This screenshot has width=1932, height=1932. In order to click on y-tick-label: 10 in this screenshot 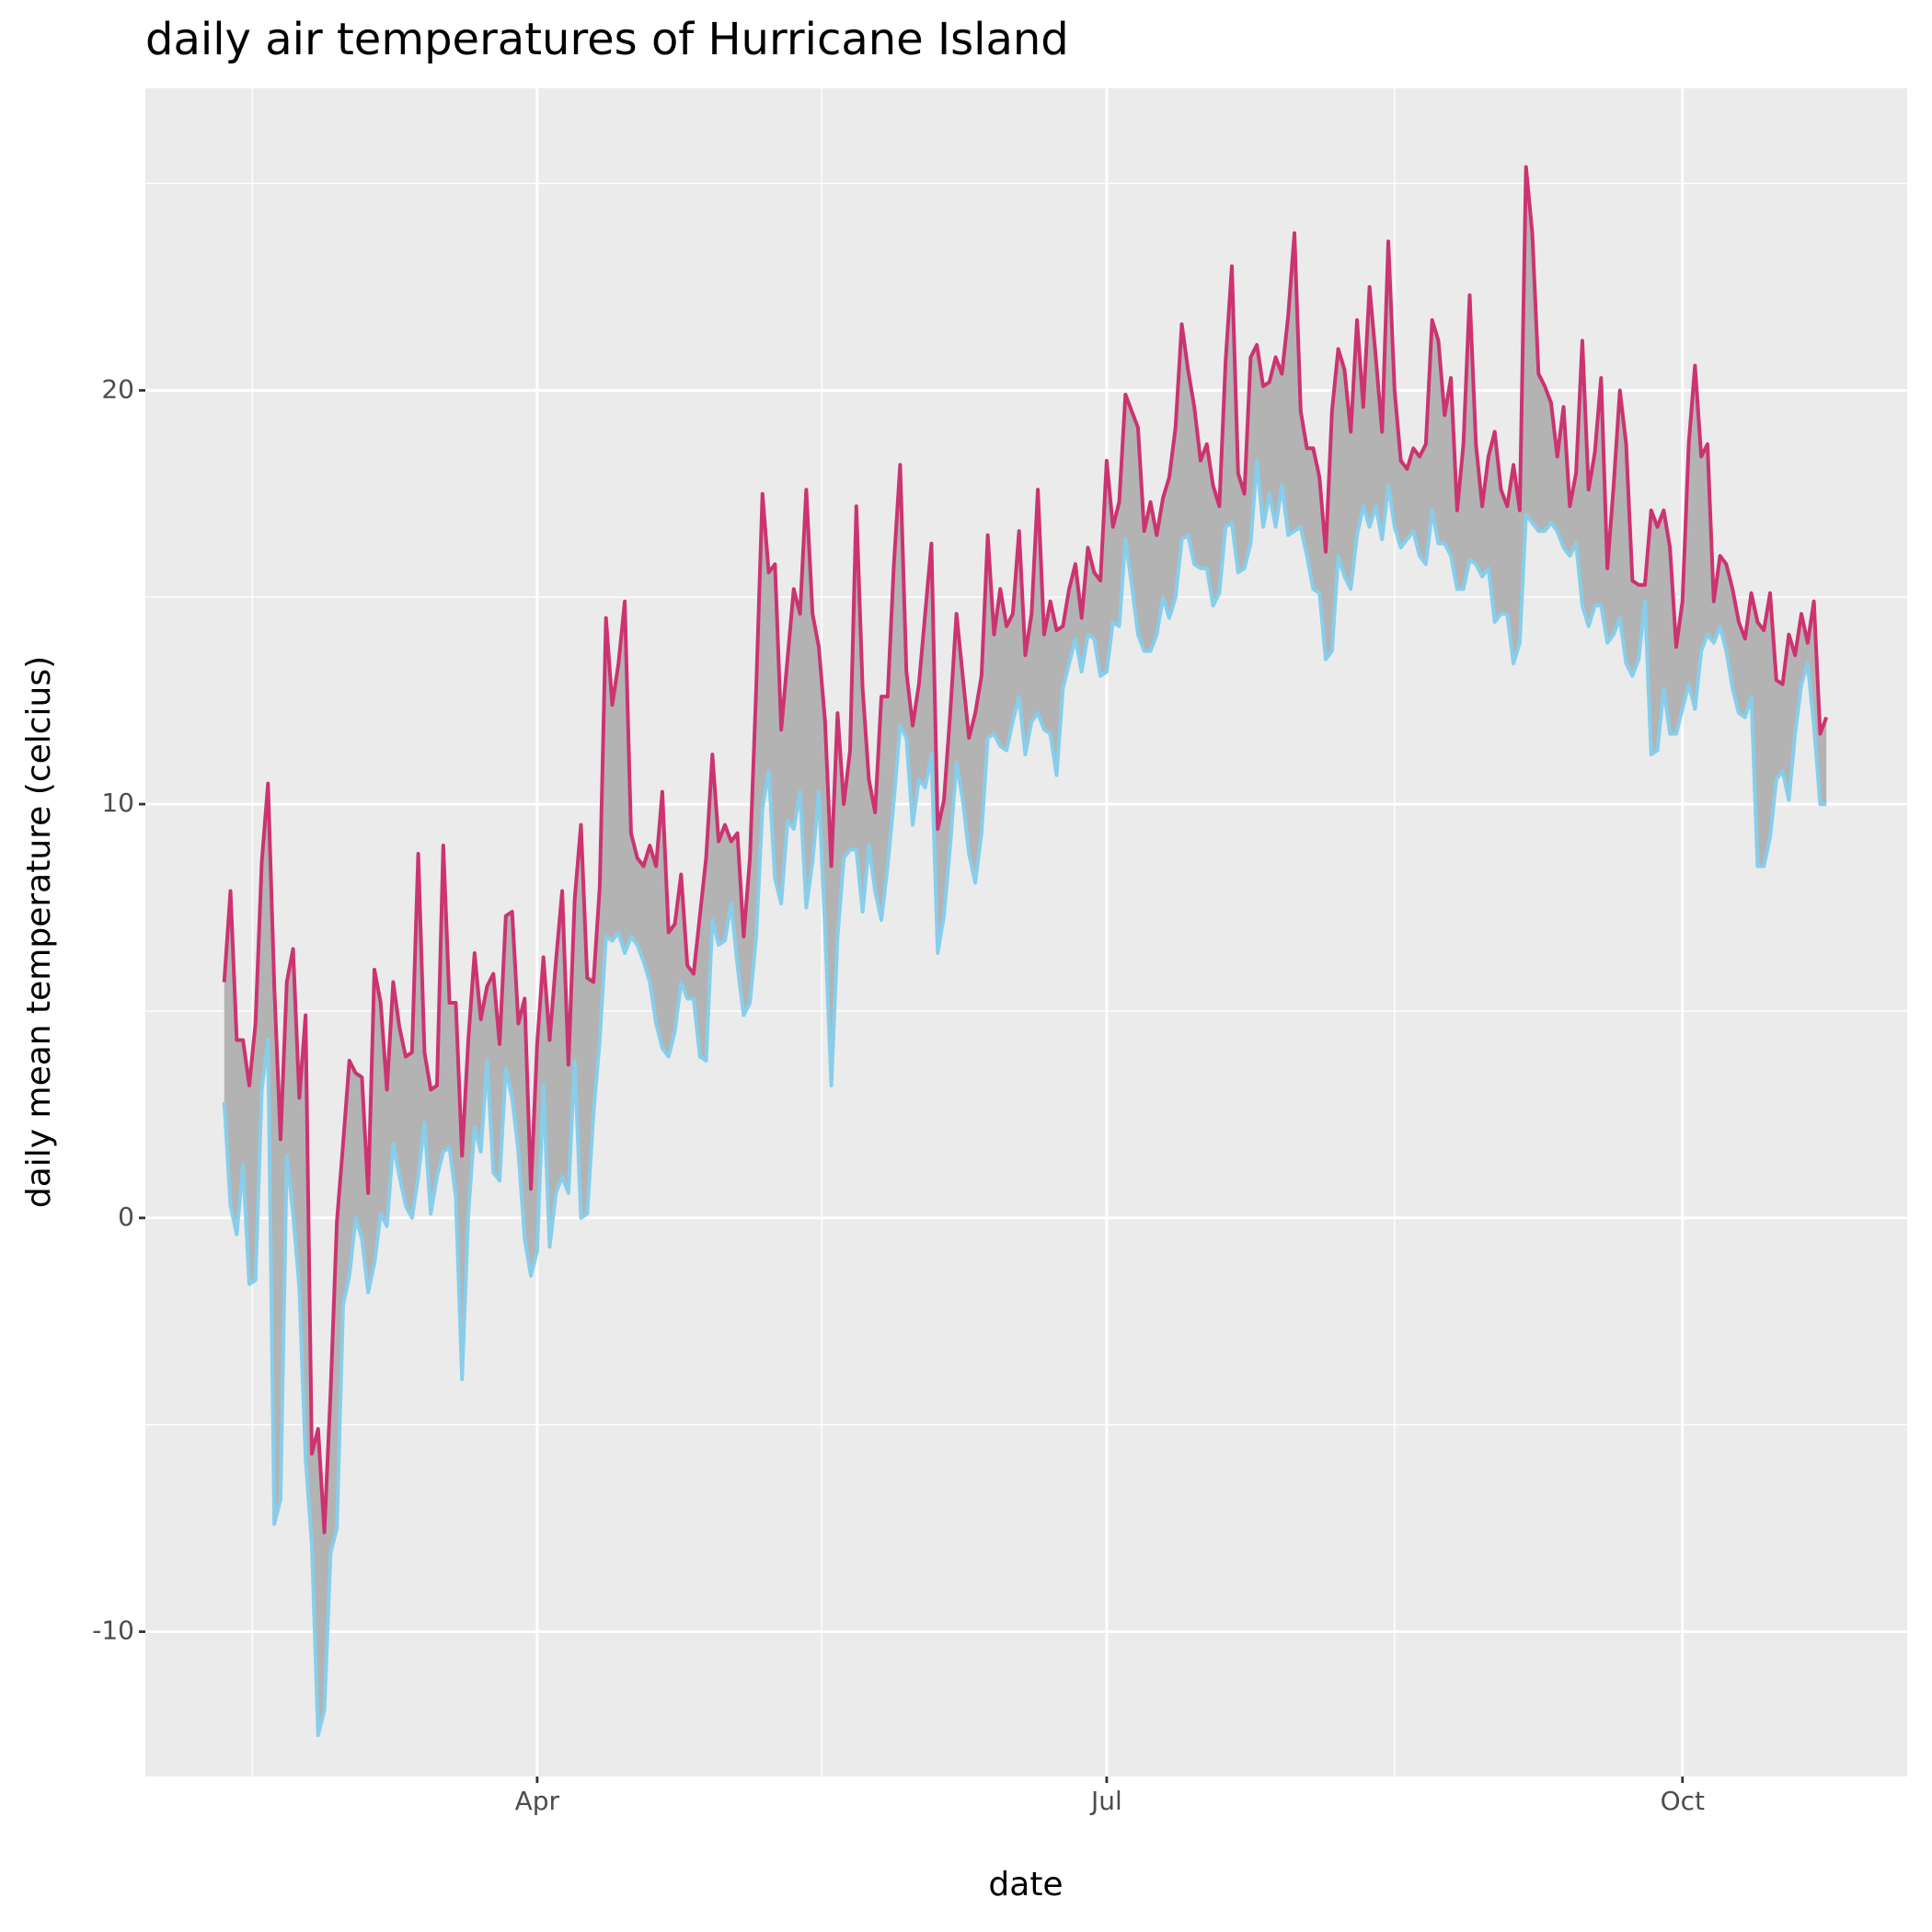, I will do `click(117, 803)`.